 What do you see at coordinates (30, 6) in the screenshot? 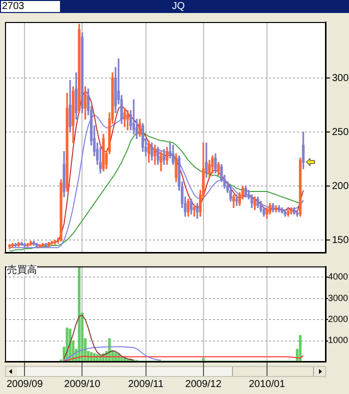
I see `chart-title: 2703` at bounding box center [30, 6].